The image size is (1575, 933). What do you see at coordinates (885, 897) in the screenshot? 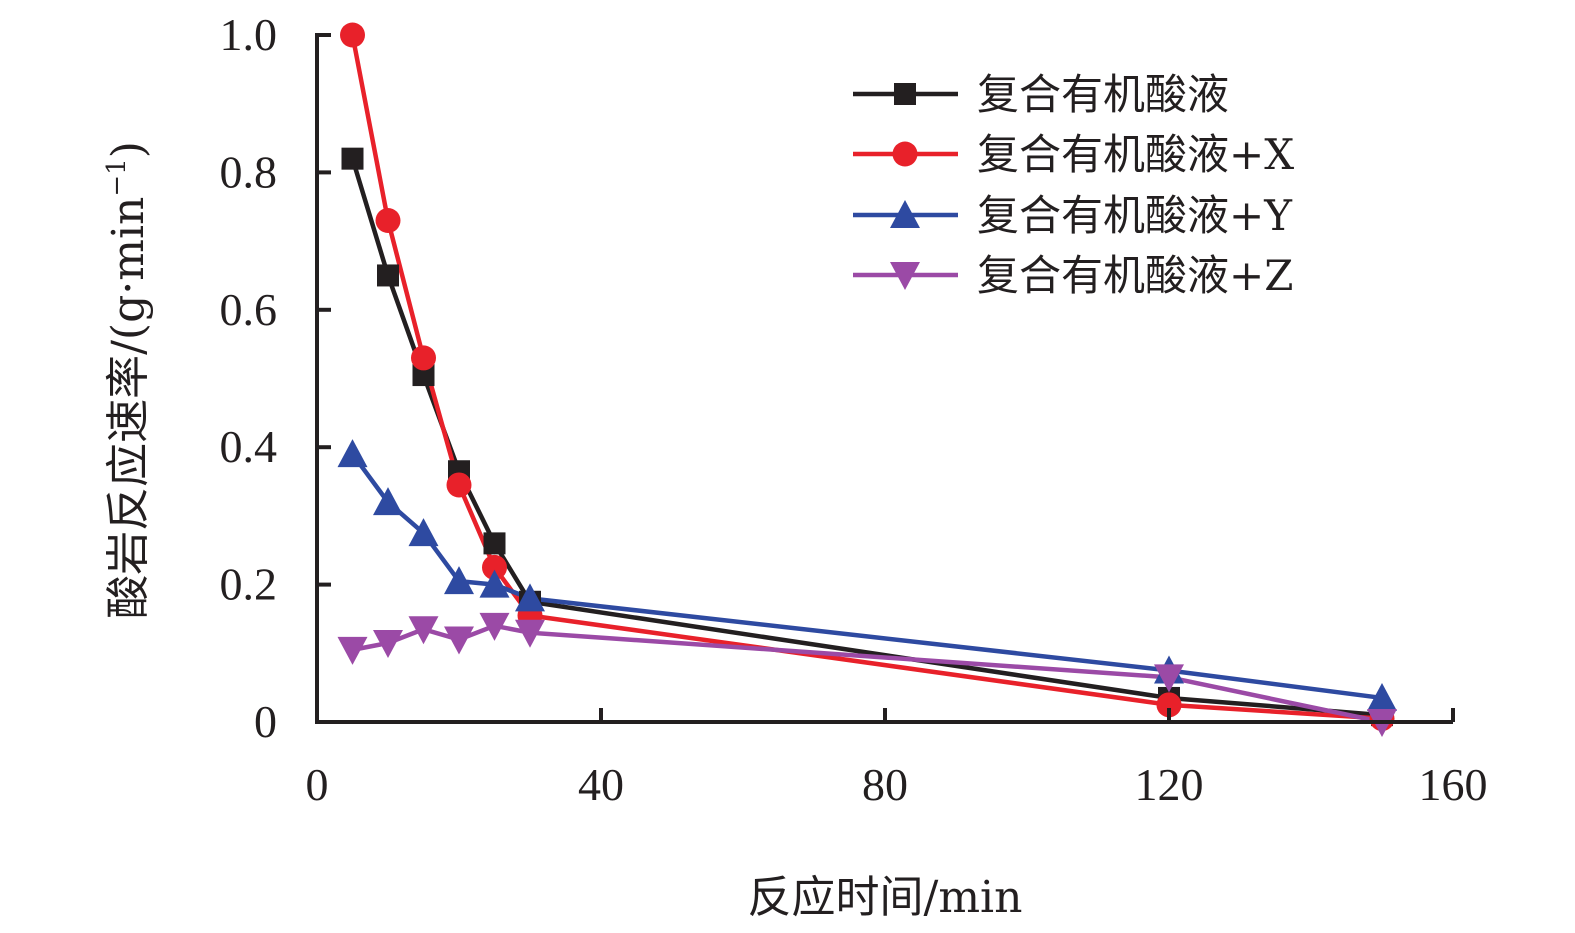
I see `x-axis-title: 反应时间/min` at bounding box center [885, 897].